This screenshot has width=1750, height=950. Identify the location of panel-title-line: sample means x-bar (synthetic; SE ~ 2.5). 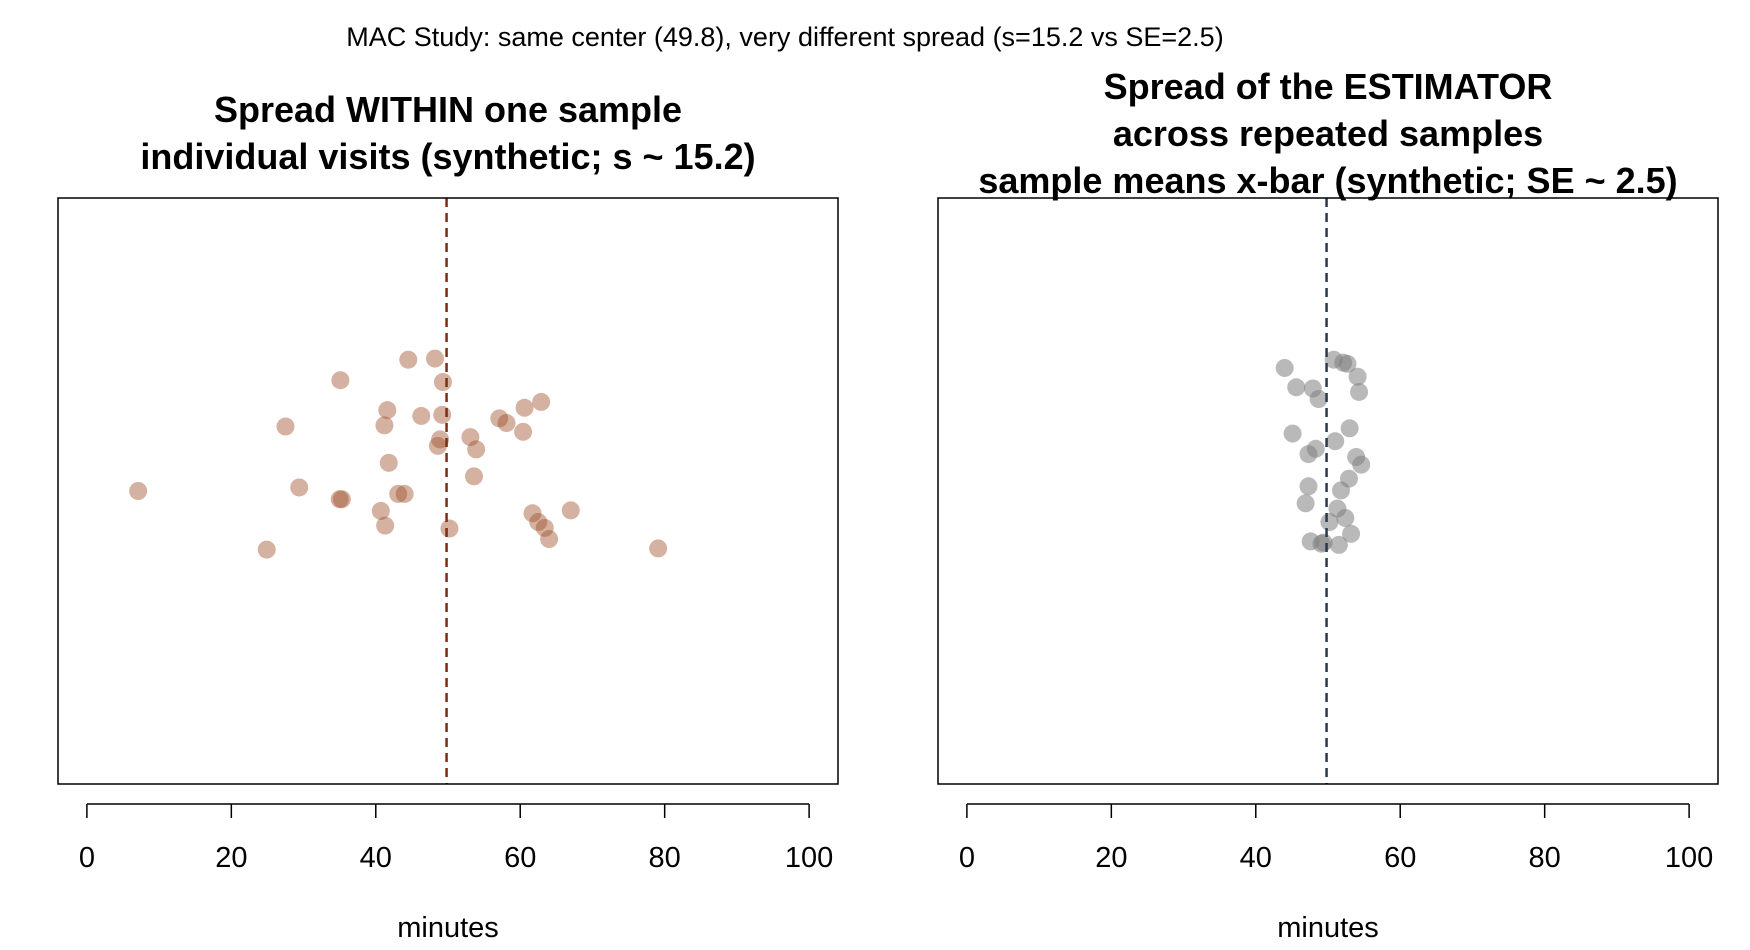
(1327, 180).